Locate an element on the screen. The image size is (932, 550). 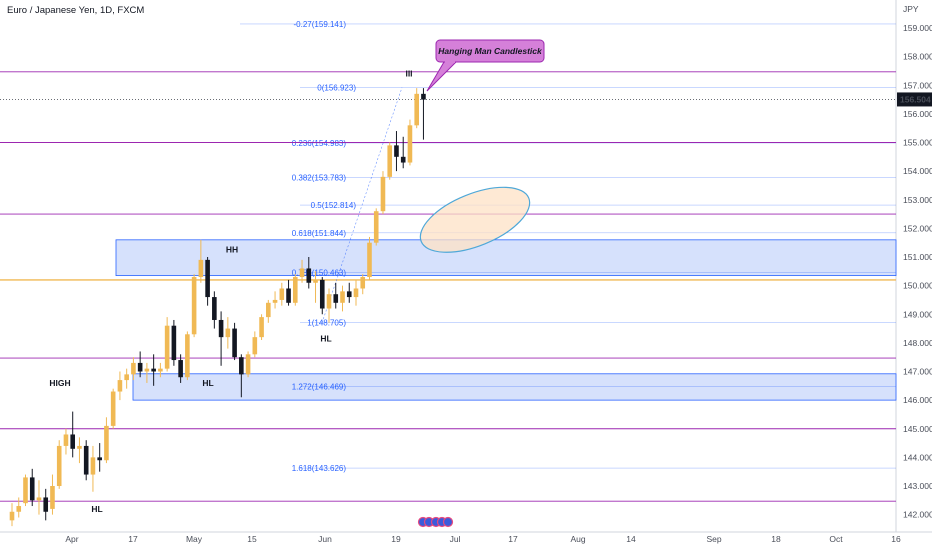
callout-pointer is located at coordinates (442, 76).